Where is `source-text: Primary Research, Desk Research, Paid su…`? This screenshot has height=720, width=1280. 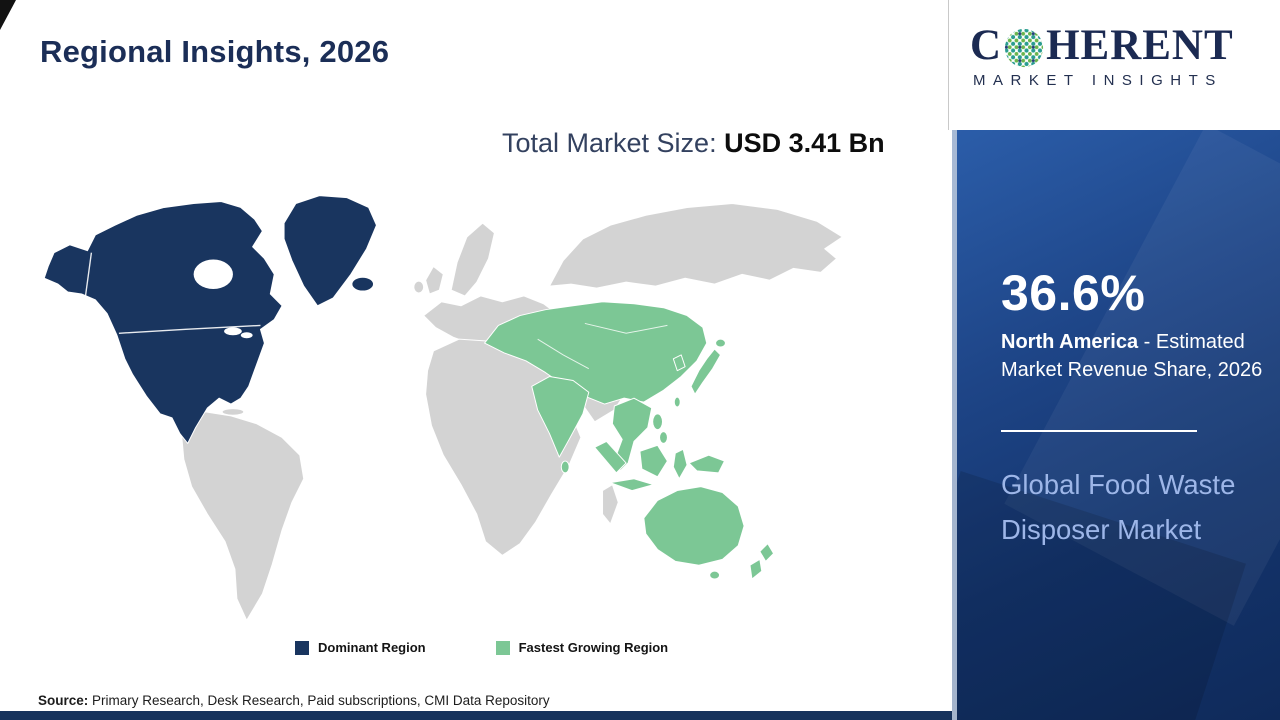
source-text: Primary Research, Desk Research, Paid su… is located at coordinates (319, 700).